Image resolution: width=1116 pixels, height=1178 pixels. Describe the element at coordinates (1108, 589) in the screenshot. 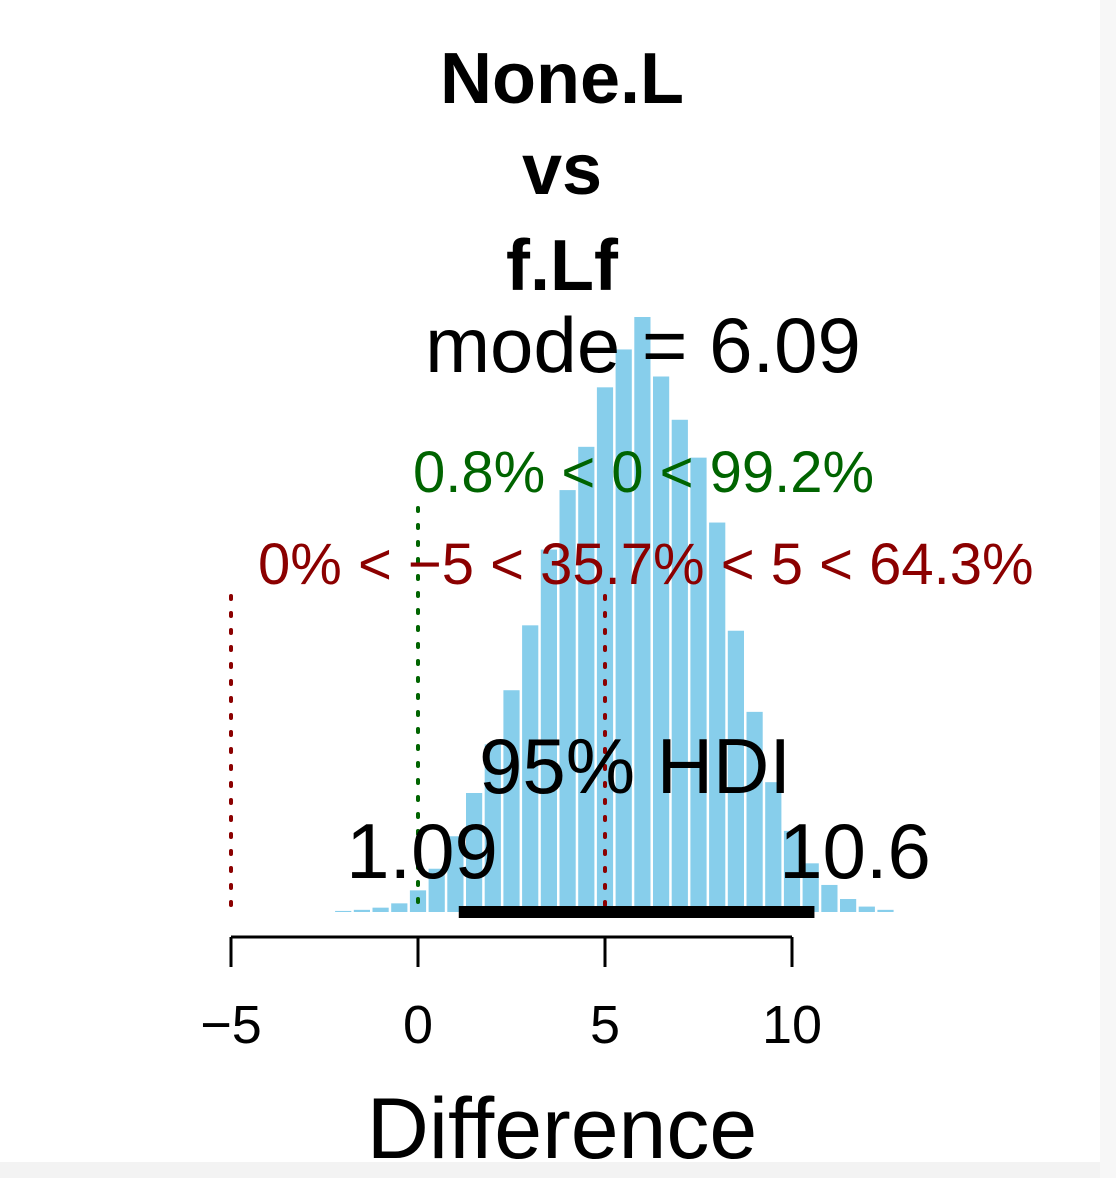

I see `scrollbar-track` at that location.